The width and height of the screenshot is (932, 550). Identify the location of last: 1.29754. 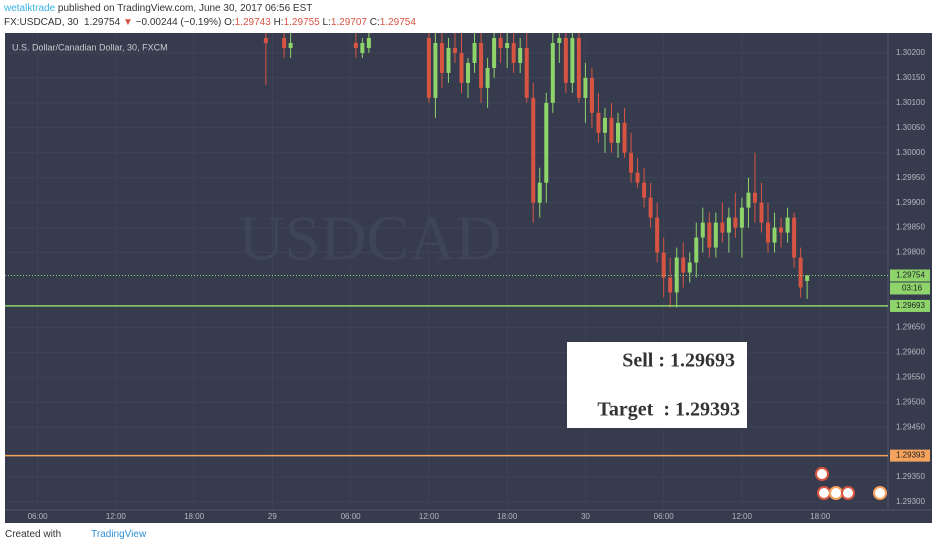
(102, 22).